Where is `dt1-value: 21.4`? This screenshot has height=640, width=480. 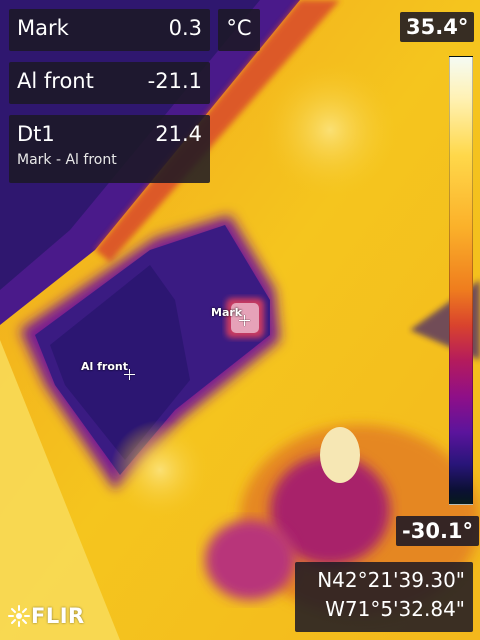
dt1-value: 21.4 is located at coordinates (178, 134).